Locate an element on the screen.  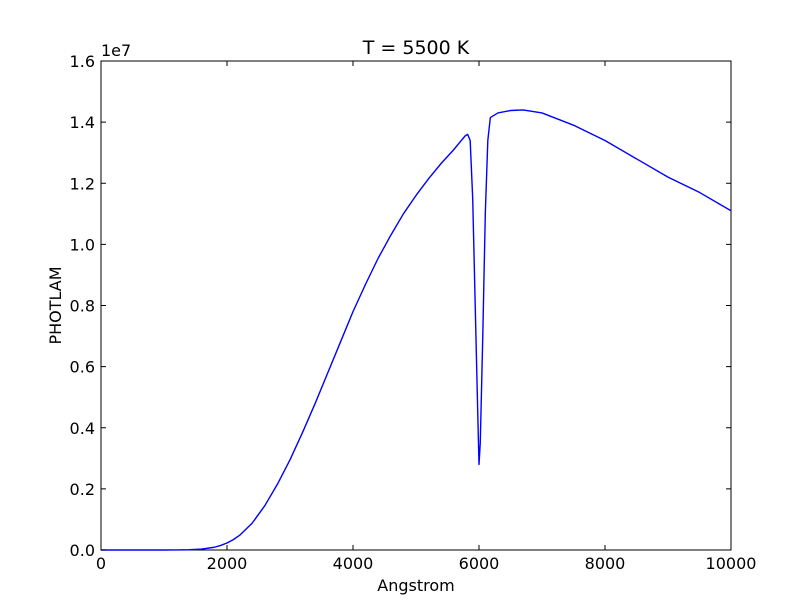
y-tick-label-2: 0.4 is located at coordinates (82, 428).